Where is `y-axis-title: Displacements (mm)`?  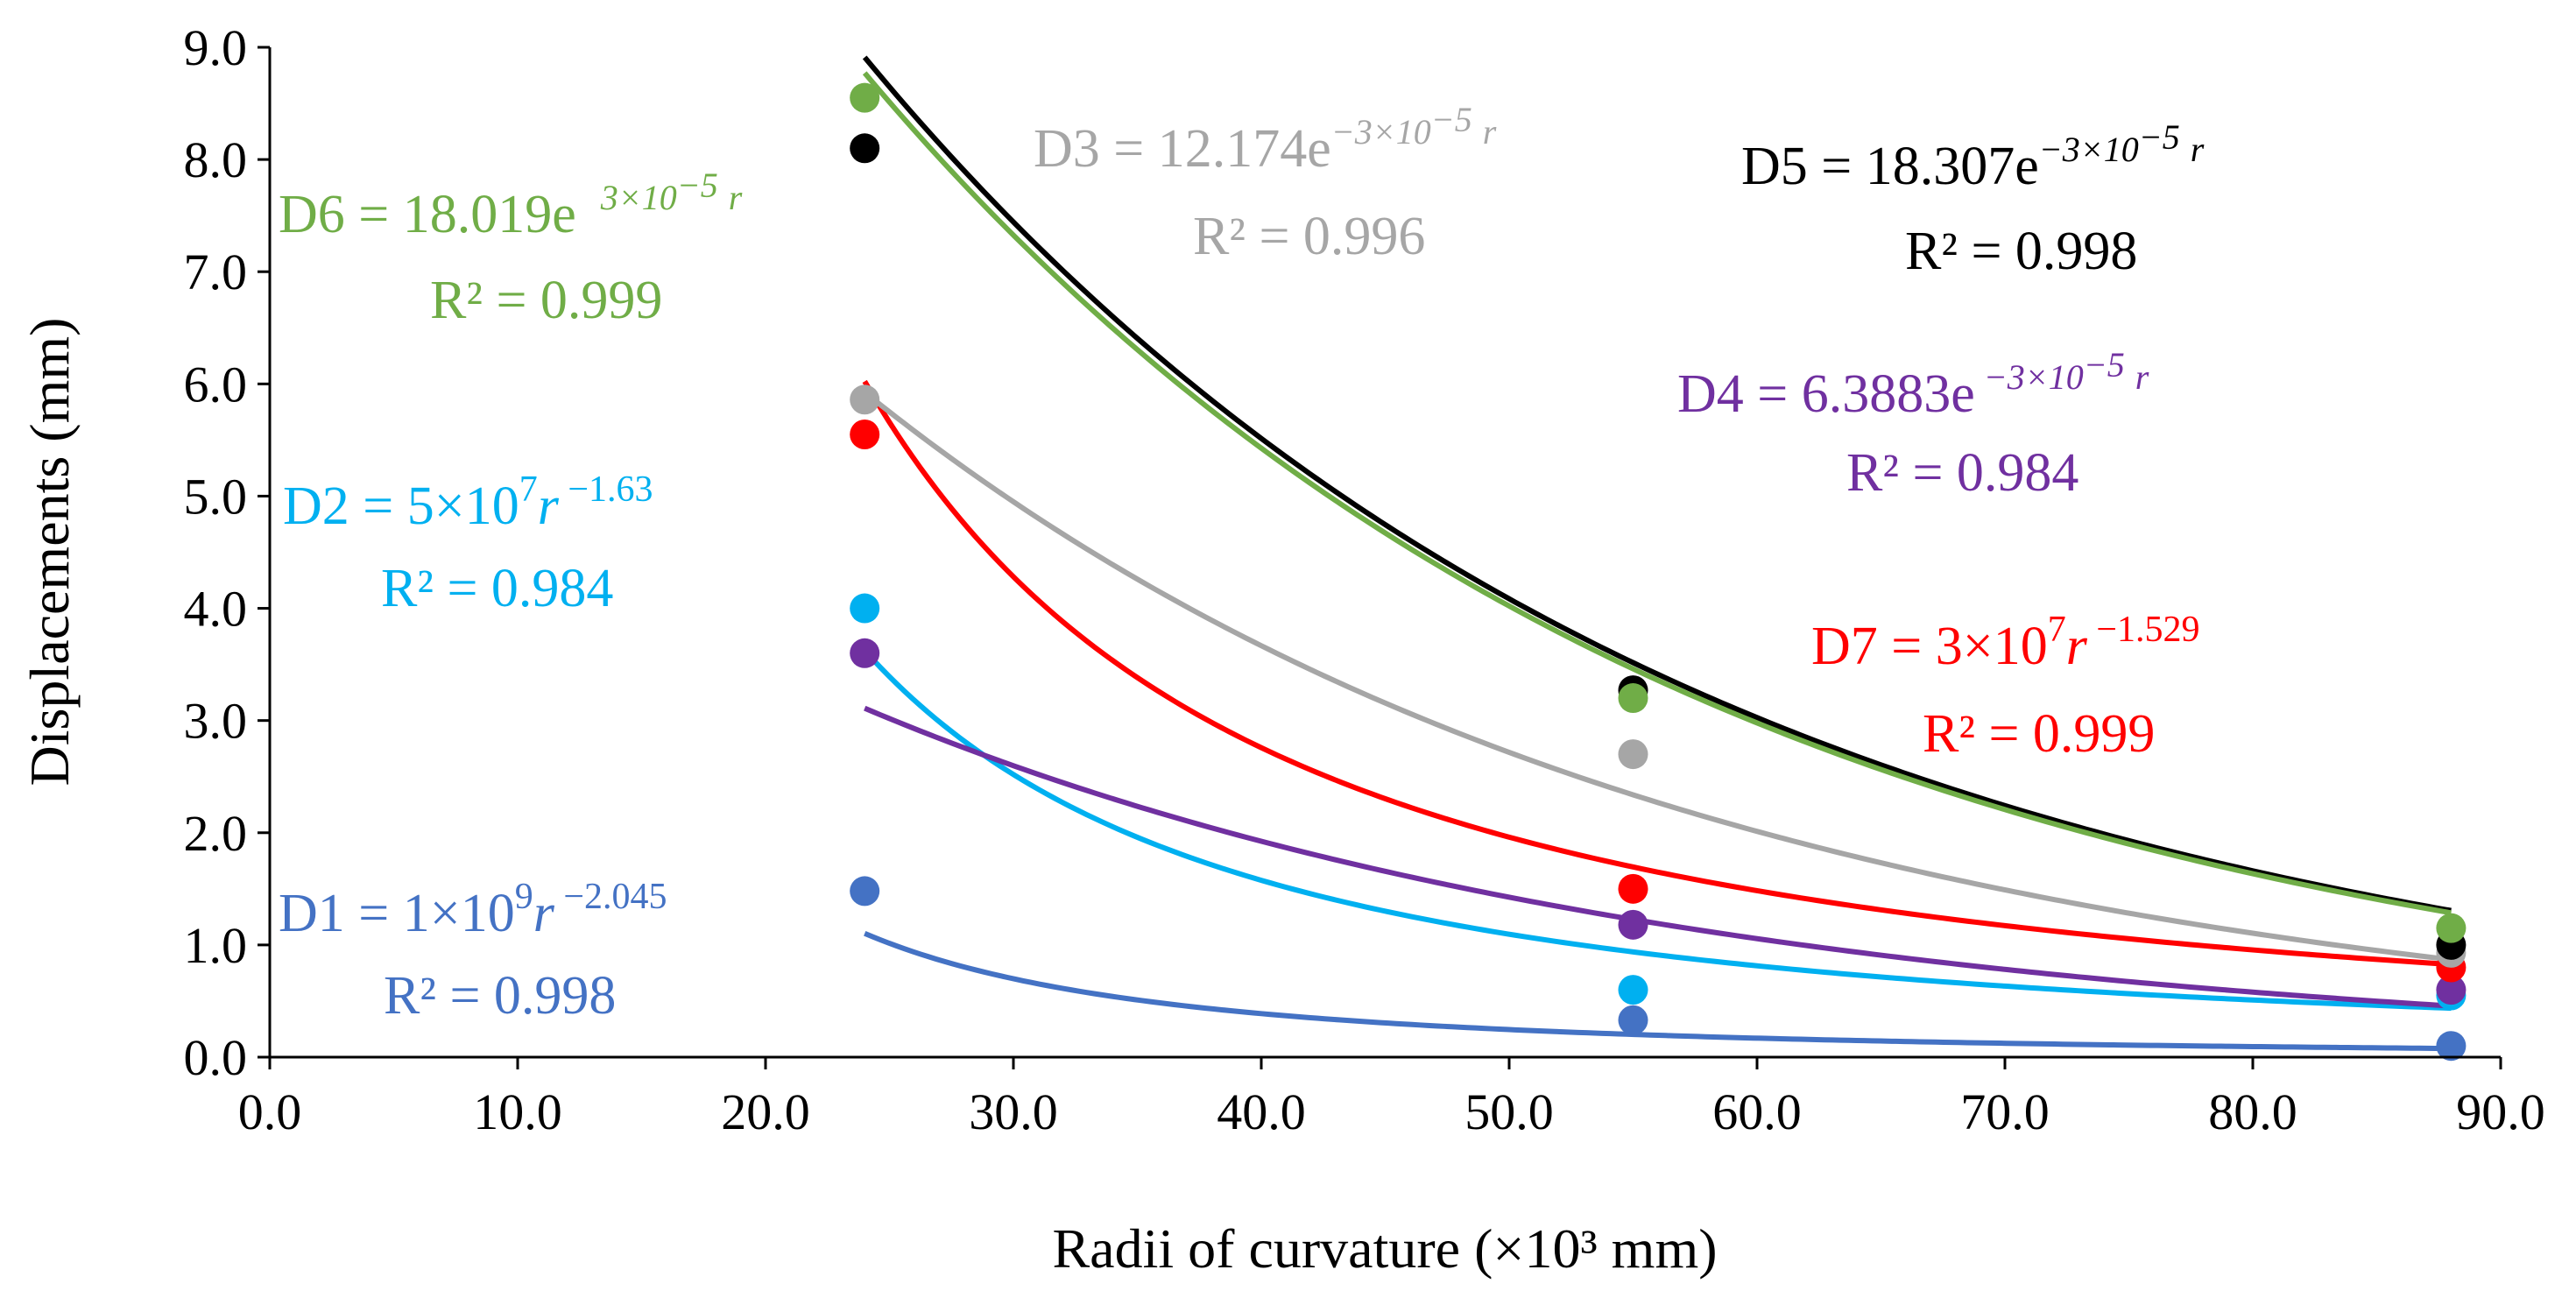
y-axis-title: Displacements (mm) is located at coordinates (49, 553).